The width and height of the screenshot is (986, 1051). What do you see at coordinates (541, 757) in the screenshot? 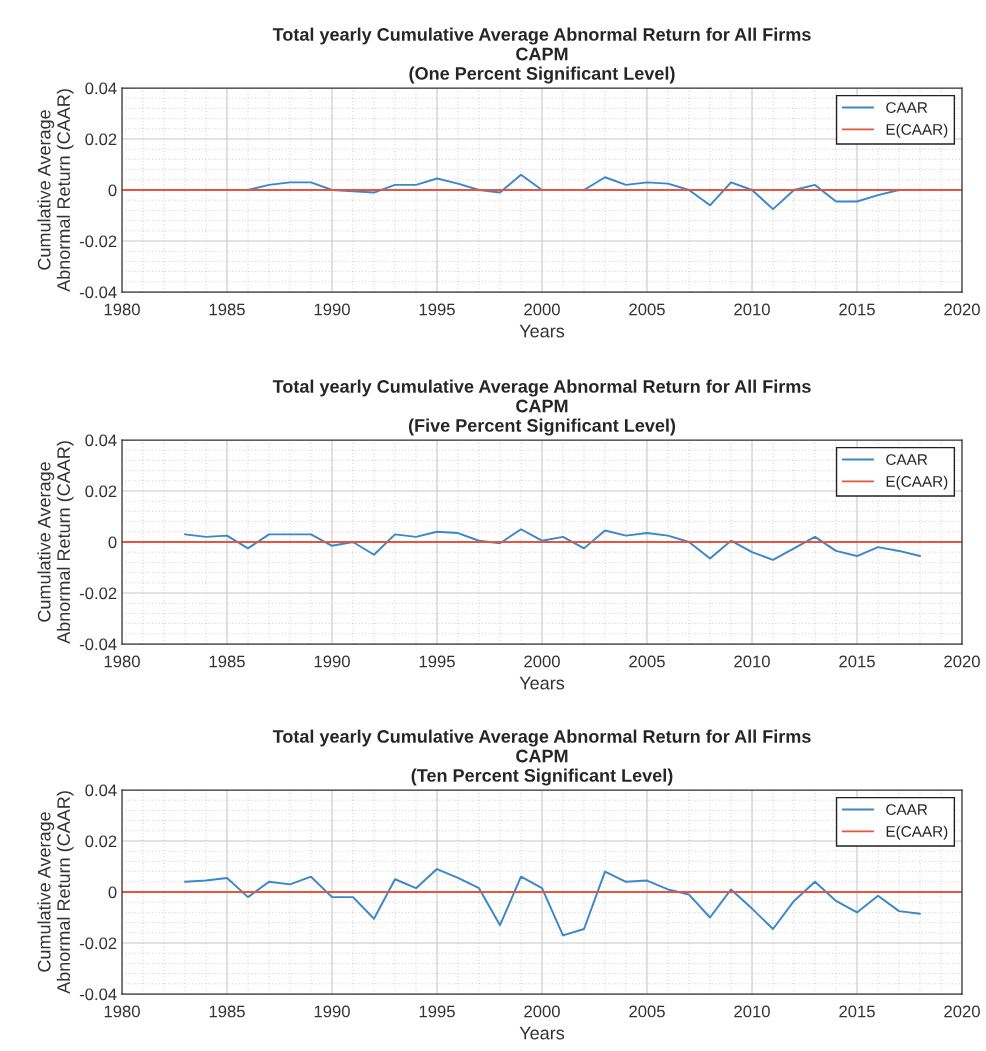
I see `chart-title: Total yearly Cumulative Average Abnormal Return for All Firms CAPM (Ten Percent Significant Level)` at bounding box center [541, 757].